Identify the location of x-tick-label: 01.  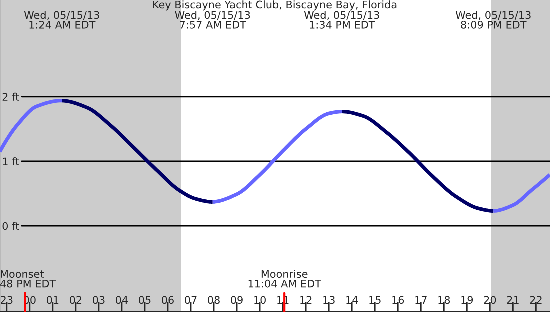
(52, 300).